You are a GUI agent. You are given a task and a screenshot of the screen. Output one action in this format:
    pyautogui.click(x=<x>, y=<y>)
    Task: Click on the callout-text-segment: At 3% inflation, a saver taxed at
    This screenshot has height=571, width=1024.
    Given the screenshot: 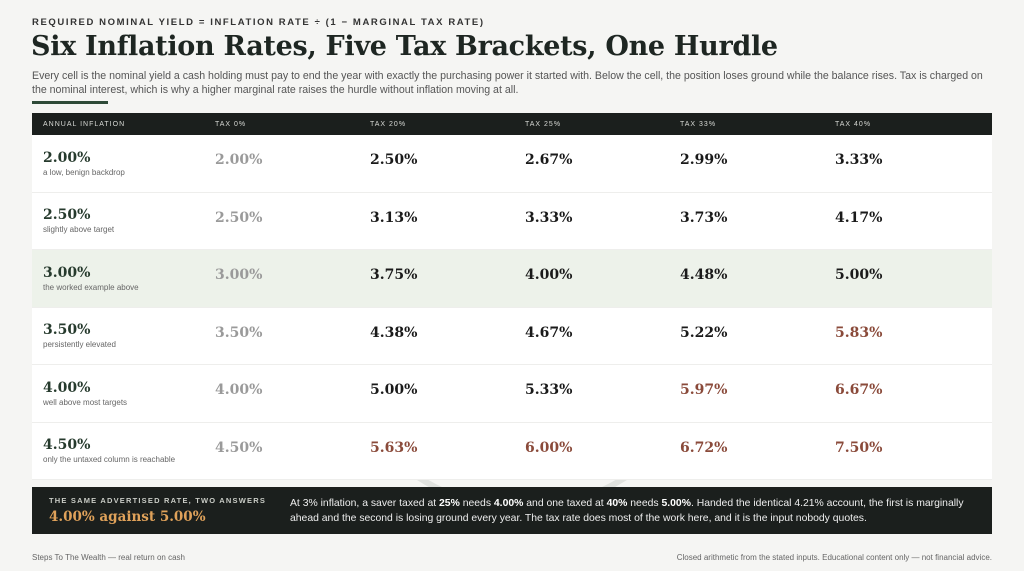 What is the action you would take?
    pyautogui.click(x=365, y=503)
    